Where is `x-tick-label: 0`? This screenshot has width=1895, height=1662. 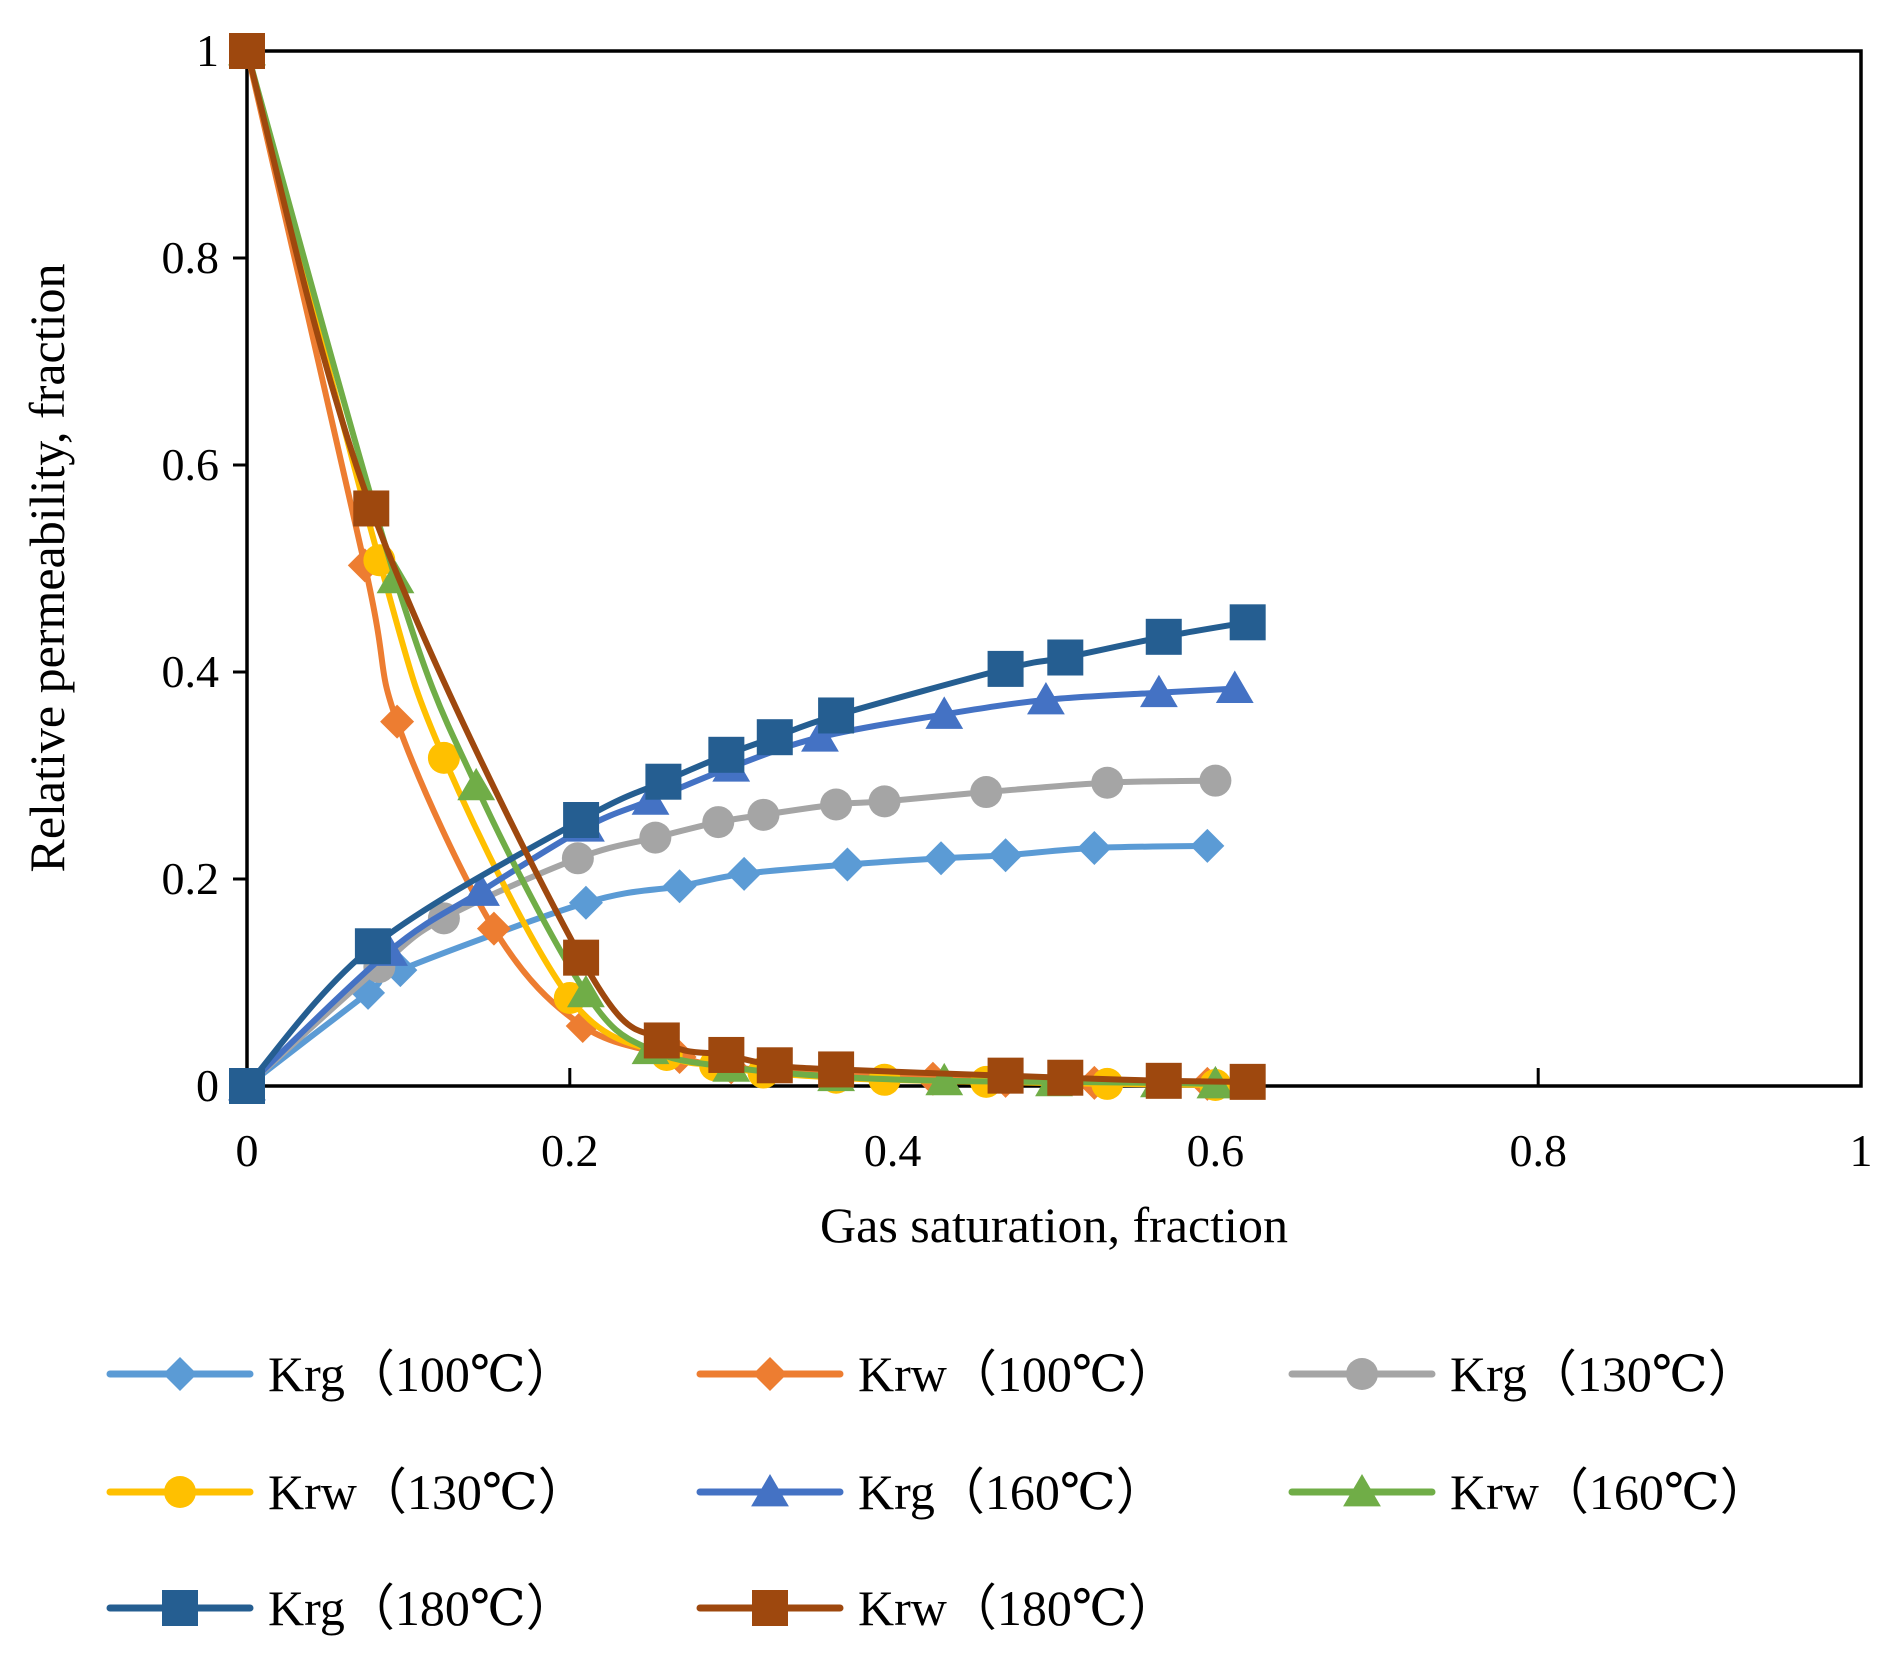 x-tick-label: 0 is located at coordinates (247, 1150).